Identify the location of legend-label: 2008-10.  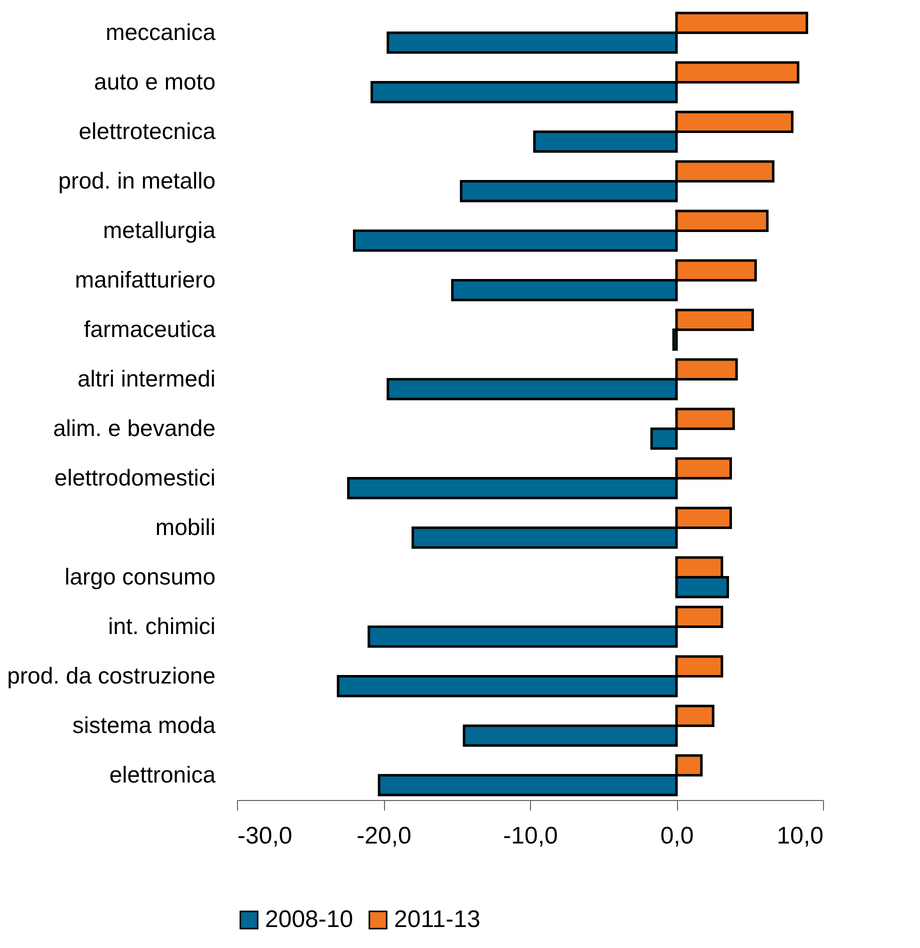
(309, 919).